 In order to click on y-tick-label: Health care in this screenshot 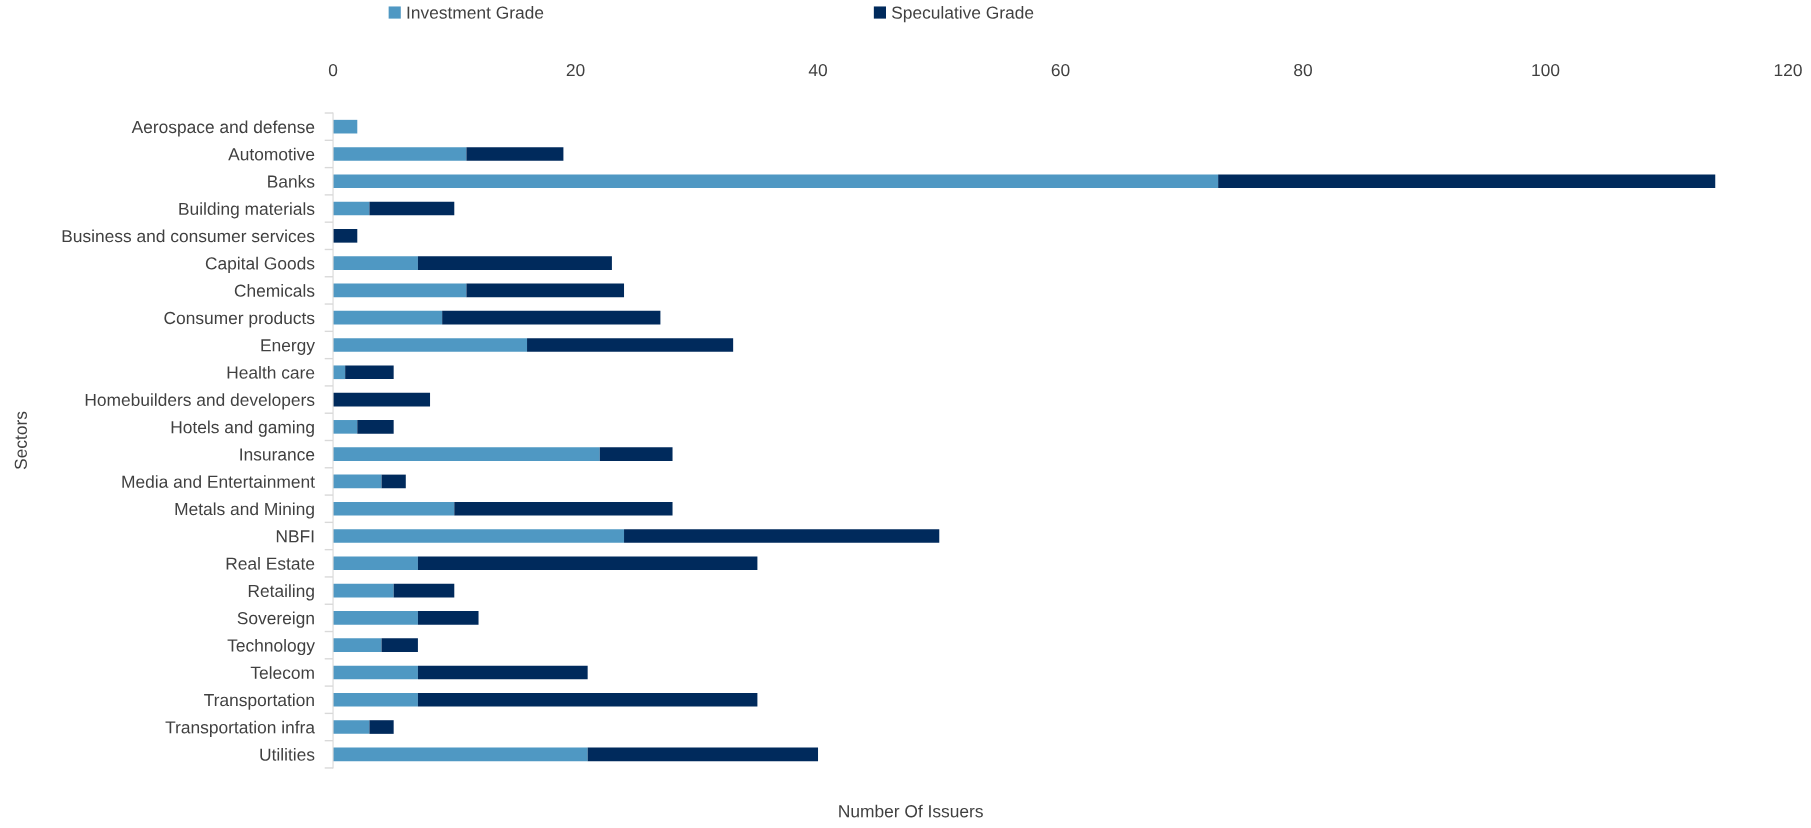, I will do `click(271, 372)`.